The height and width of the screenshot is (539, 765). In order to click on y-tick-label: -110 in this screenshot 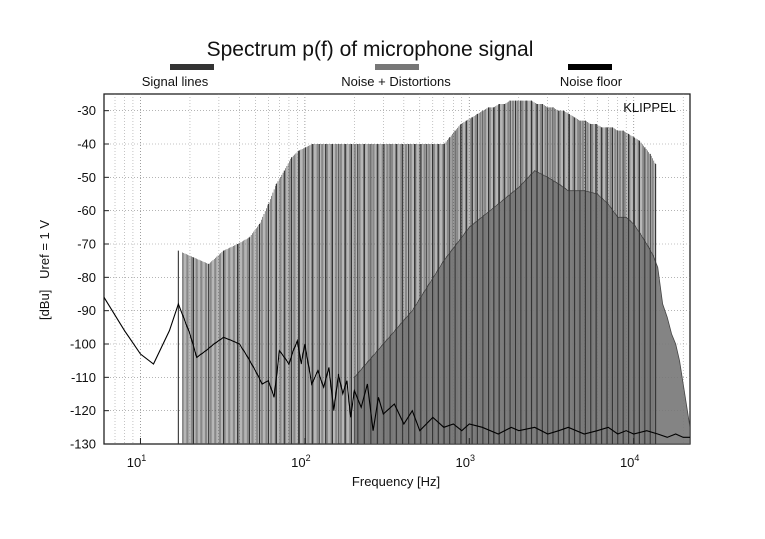, I will do `click(83, 377)`.